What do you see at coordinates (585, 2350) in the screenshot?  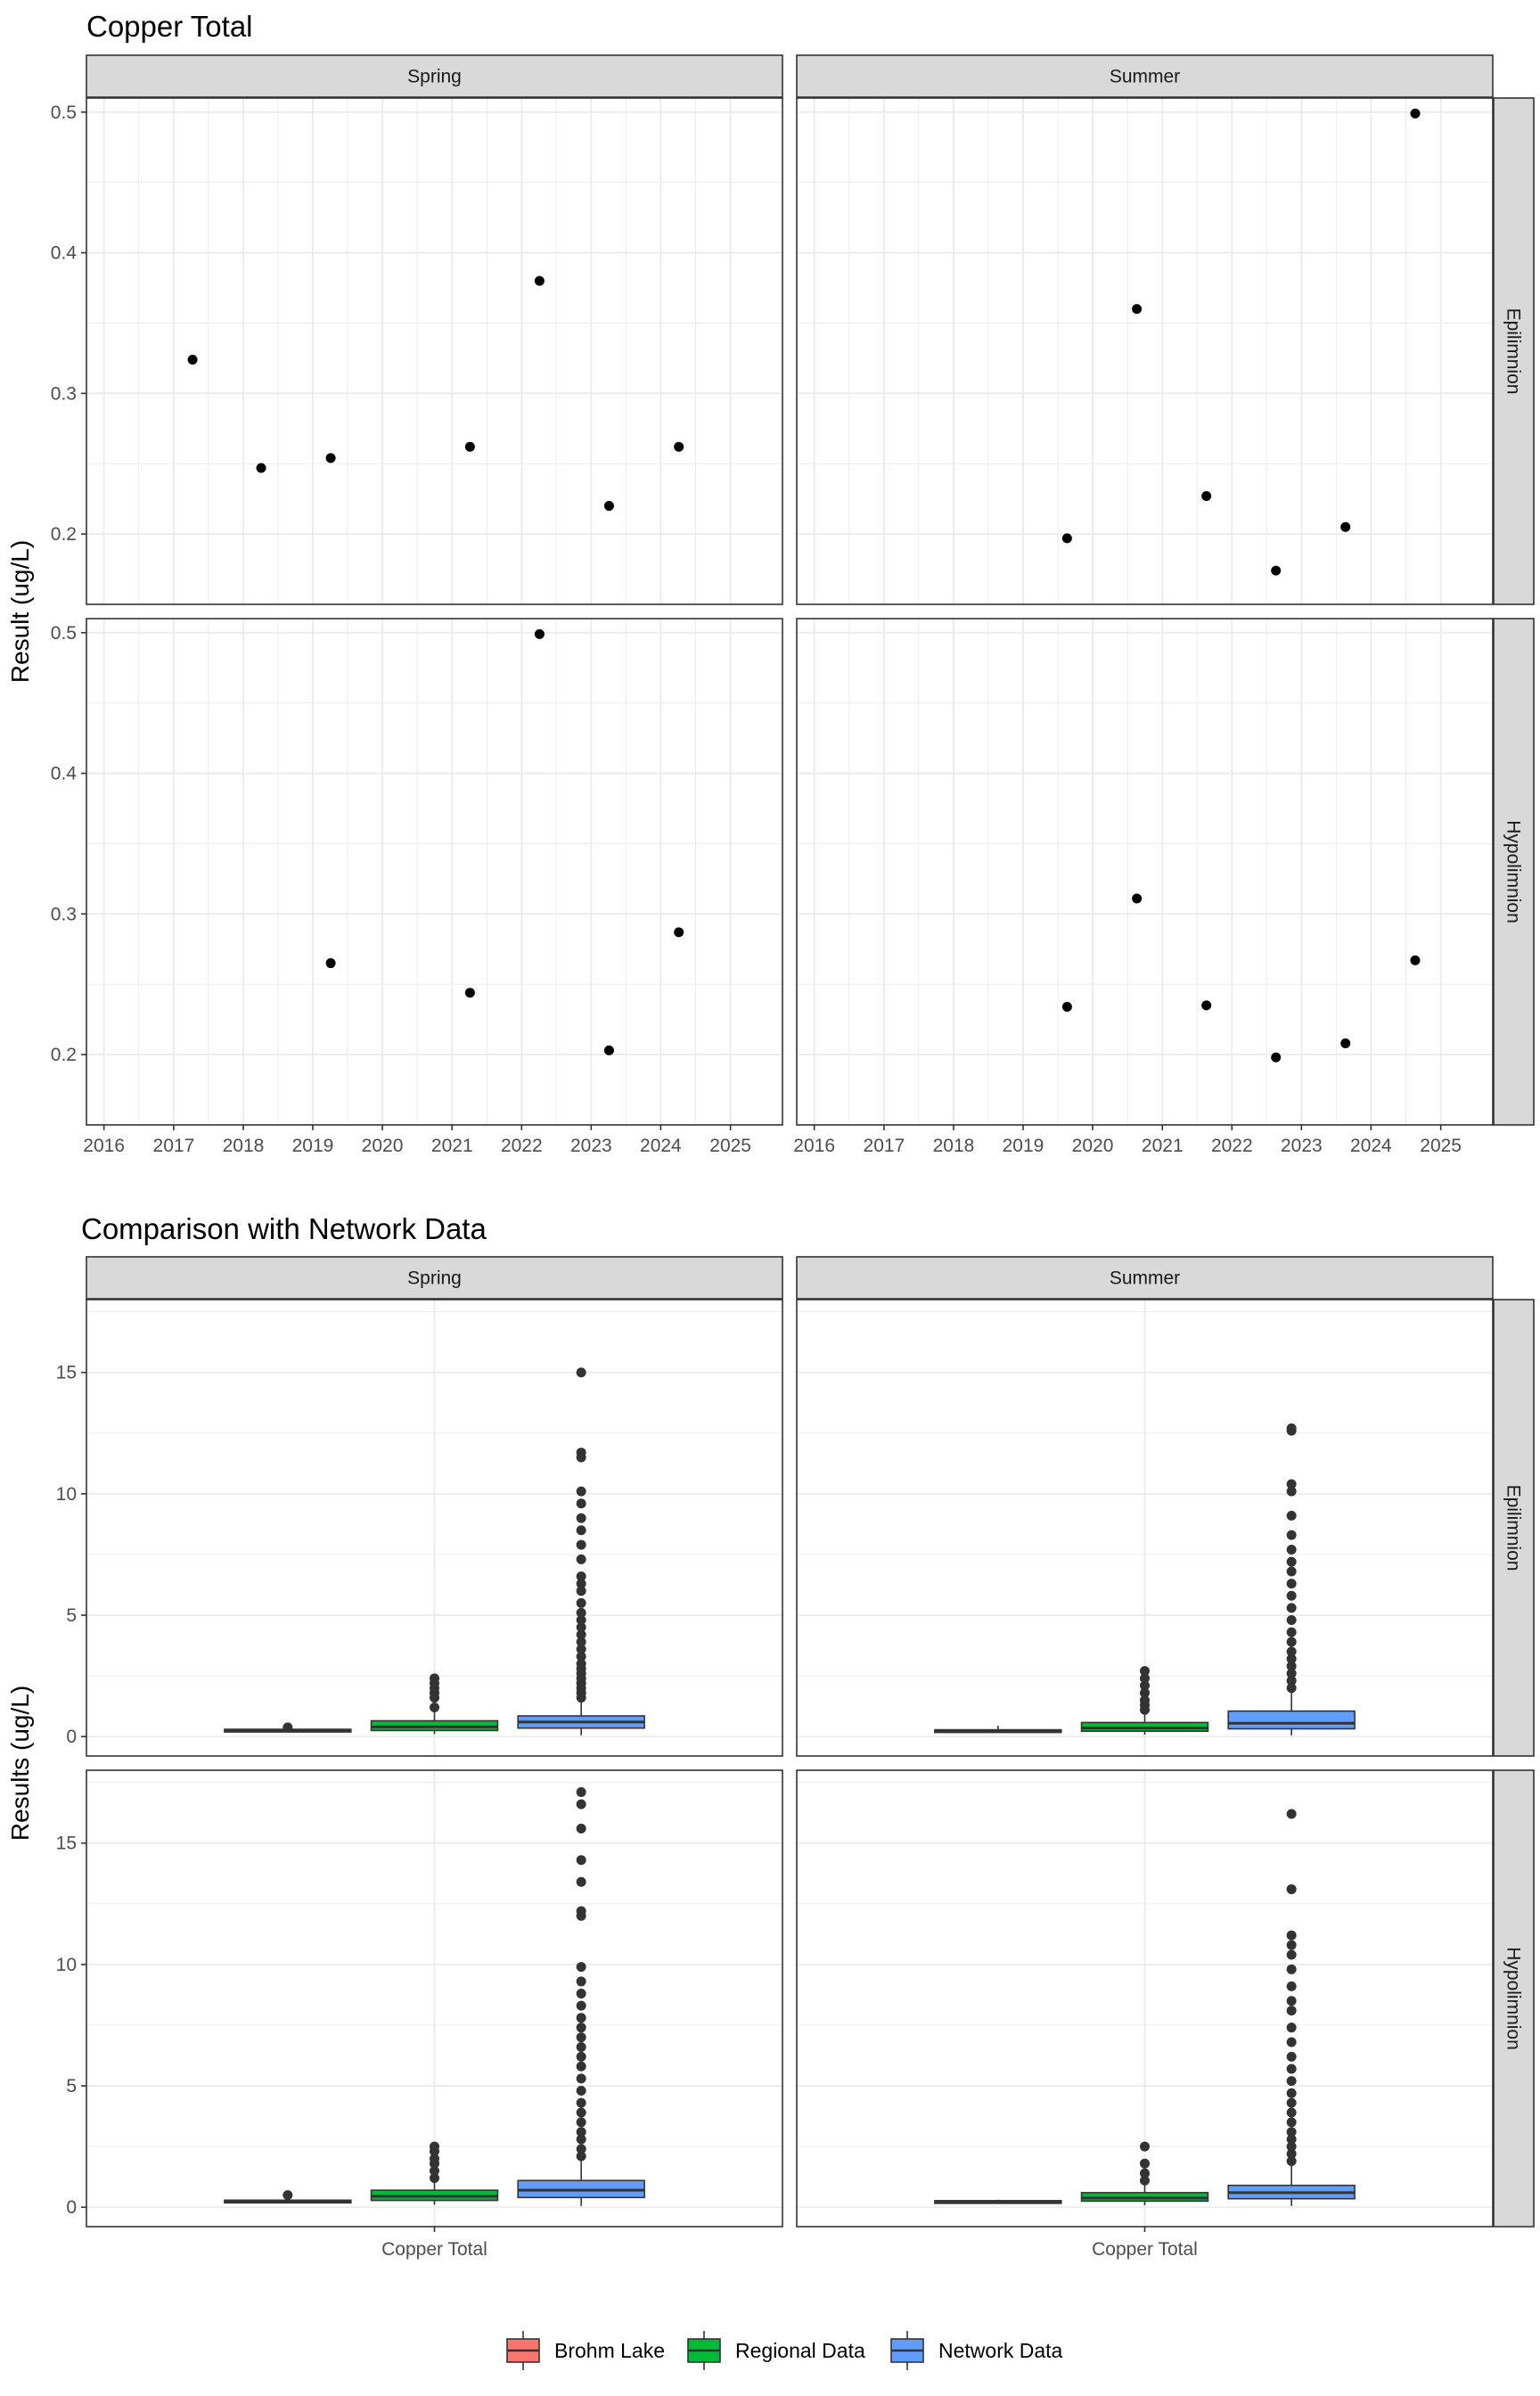 I see `legend-item-brohm-lake: Brohm Lake` at bounding box center [585, 2350].